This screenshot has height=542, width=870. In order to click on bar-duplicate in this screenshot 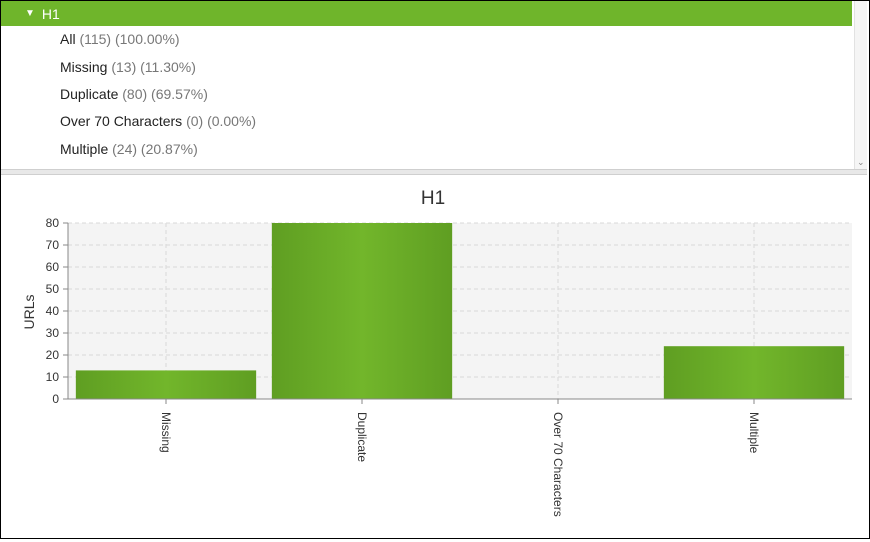, I will do `click(362, 311)`.